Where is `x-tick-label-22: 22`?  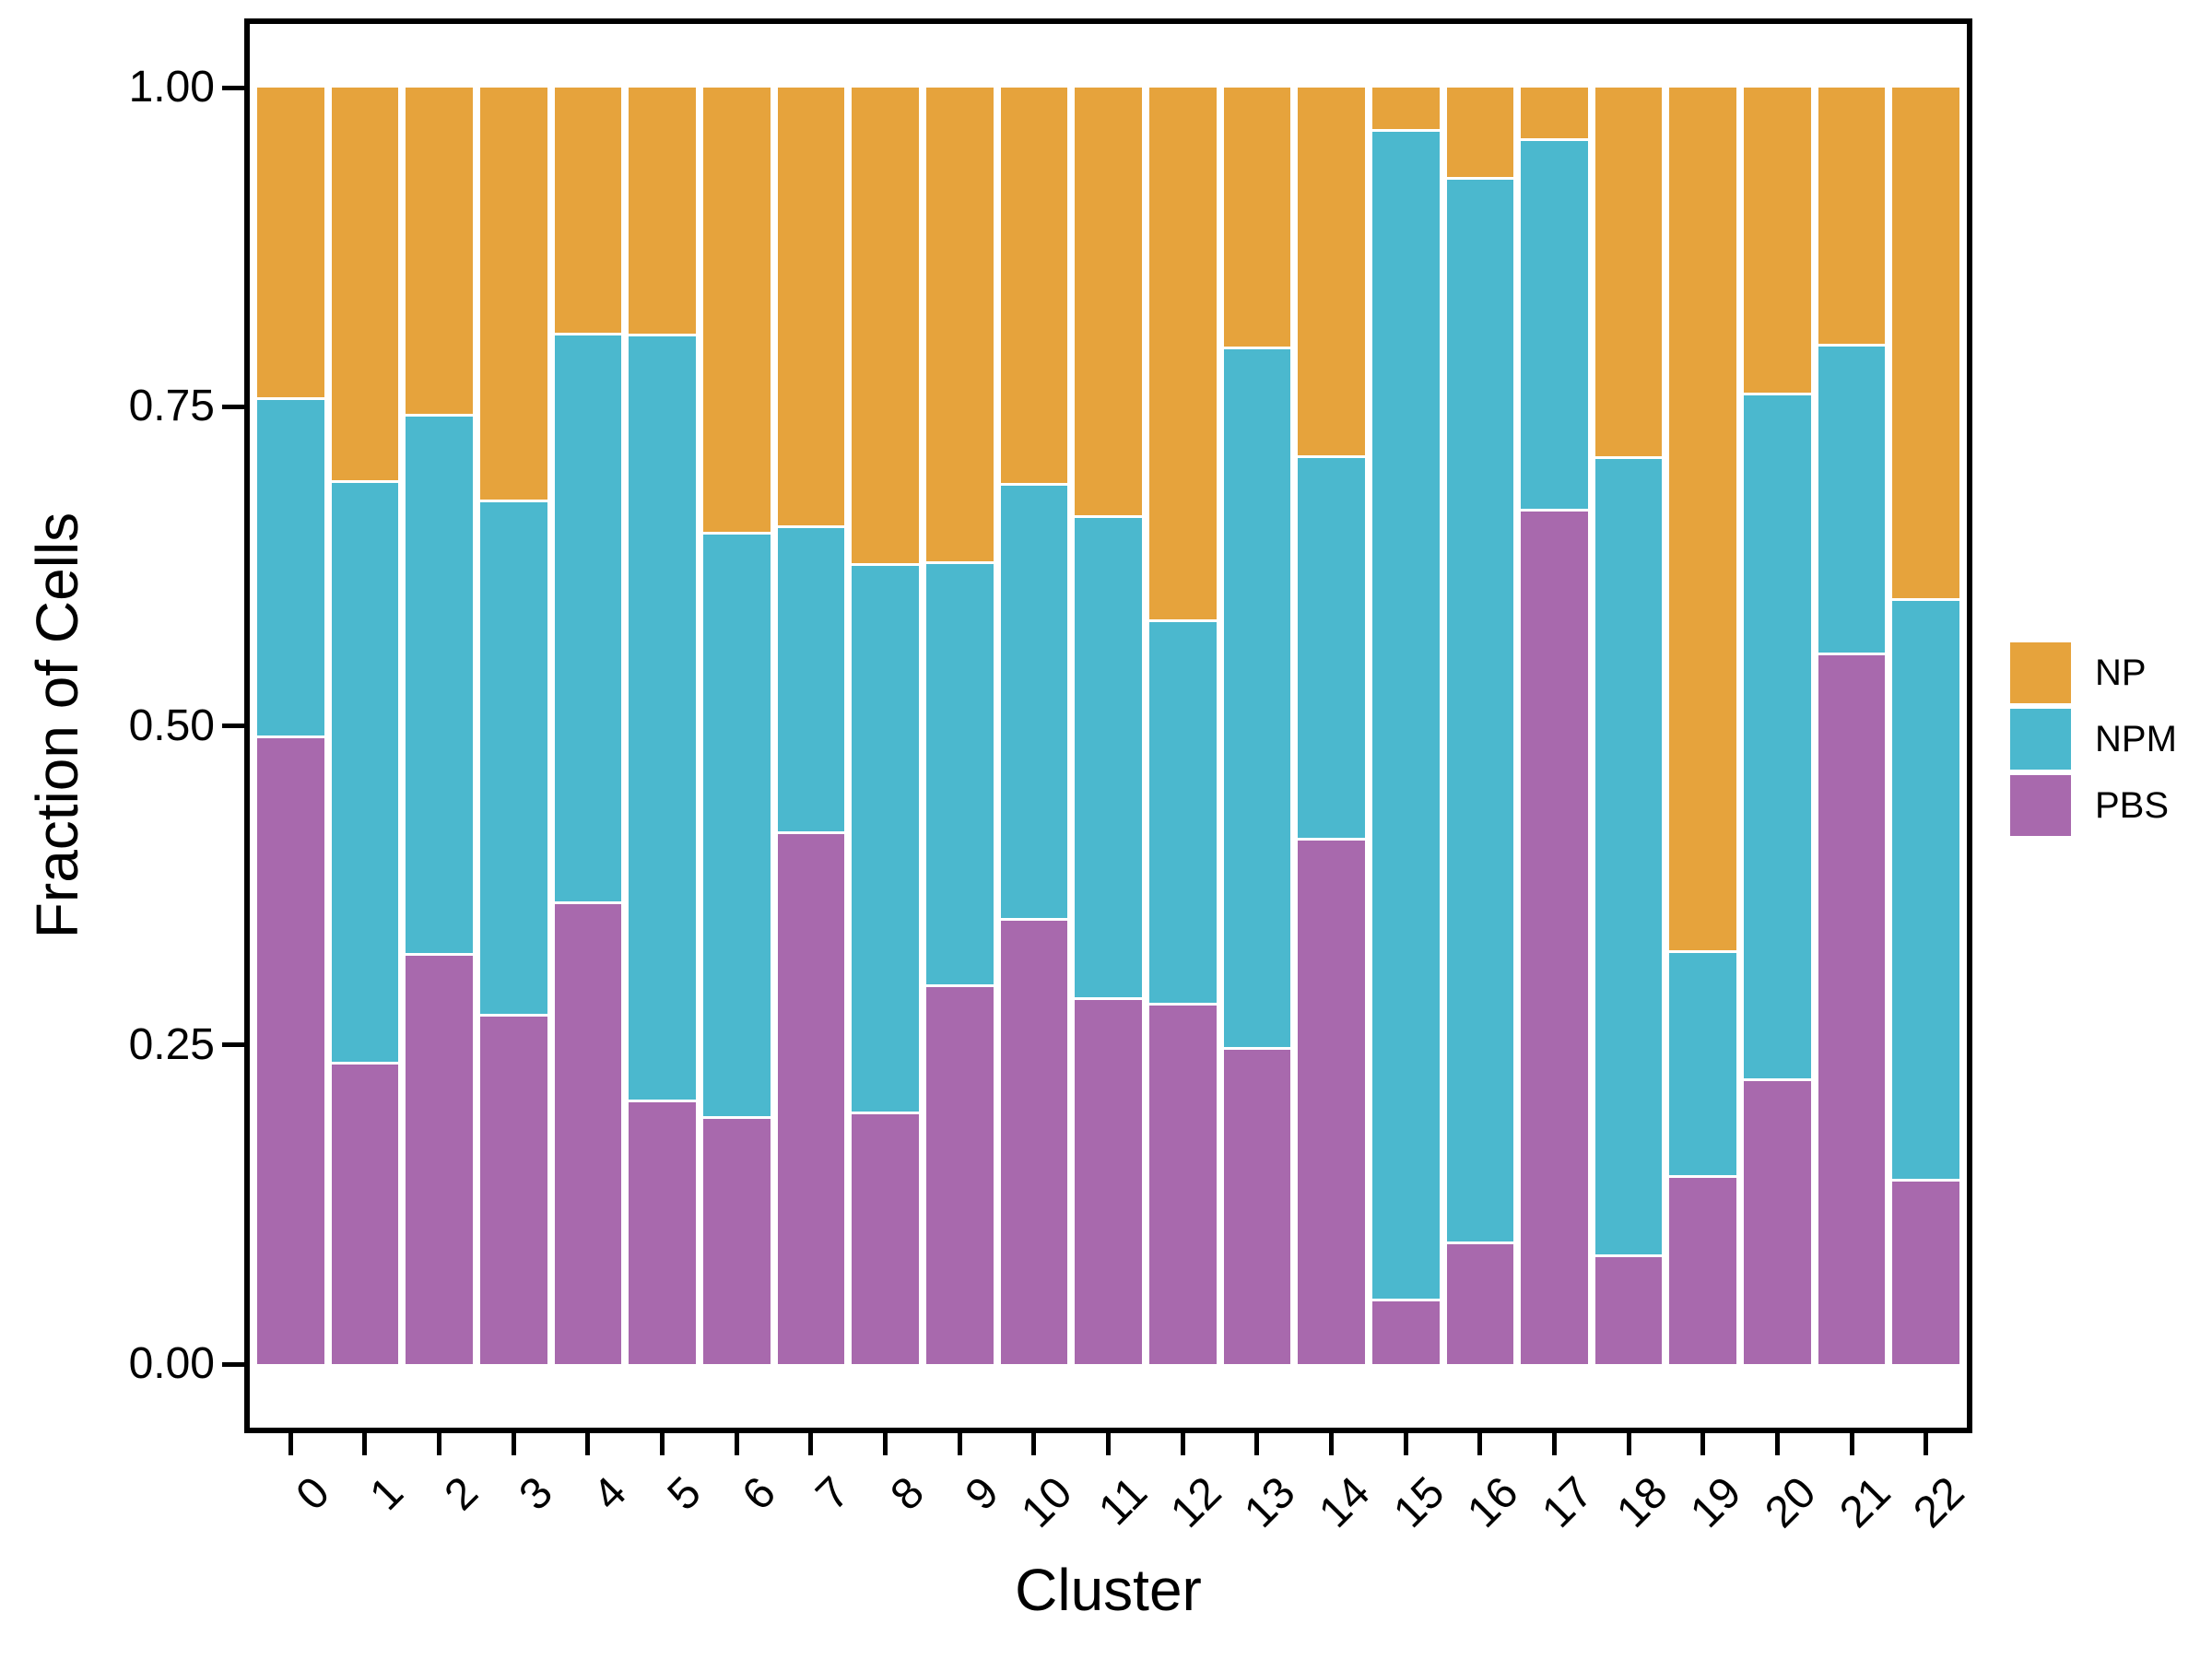 x-tick-label-22: 22 is located at coordinates (1939, 1502).